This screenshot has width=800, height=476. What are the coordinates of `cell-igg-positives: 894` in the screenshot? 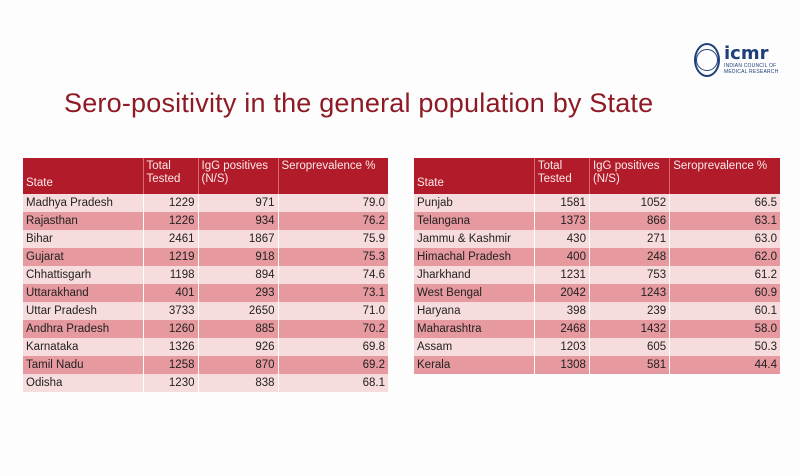 It's located at (238, 275).